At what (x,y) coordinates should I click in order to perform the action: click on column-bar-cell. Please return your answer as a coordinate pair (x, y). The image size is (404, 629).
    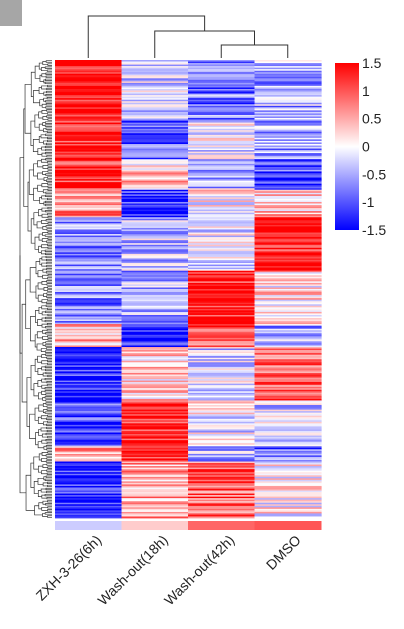
    Looking at the image, I should click on (155, 525).